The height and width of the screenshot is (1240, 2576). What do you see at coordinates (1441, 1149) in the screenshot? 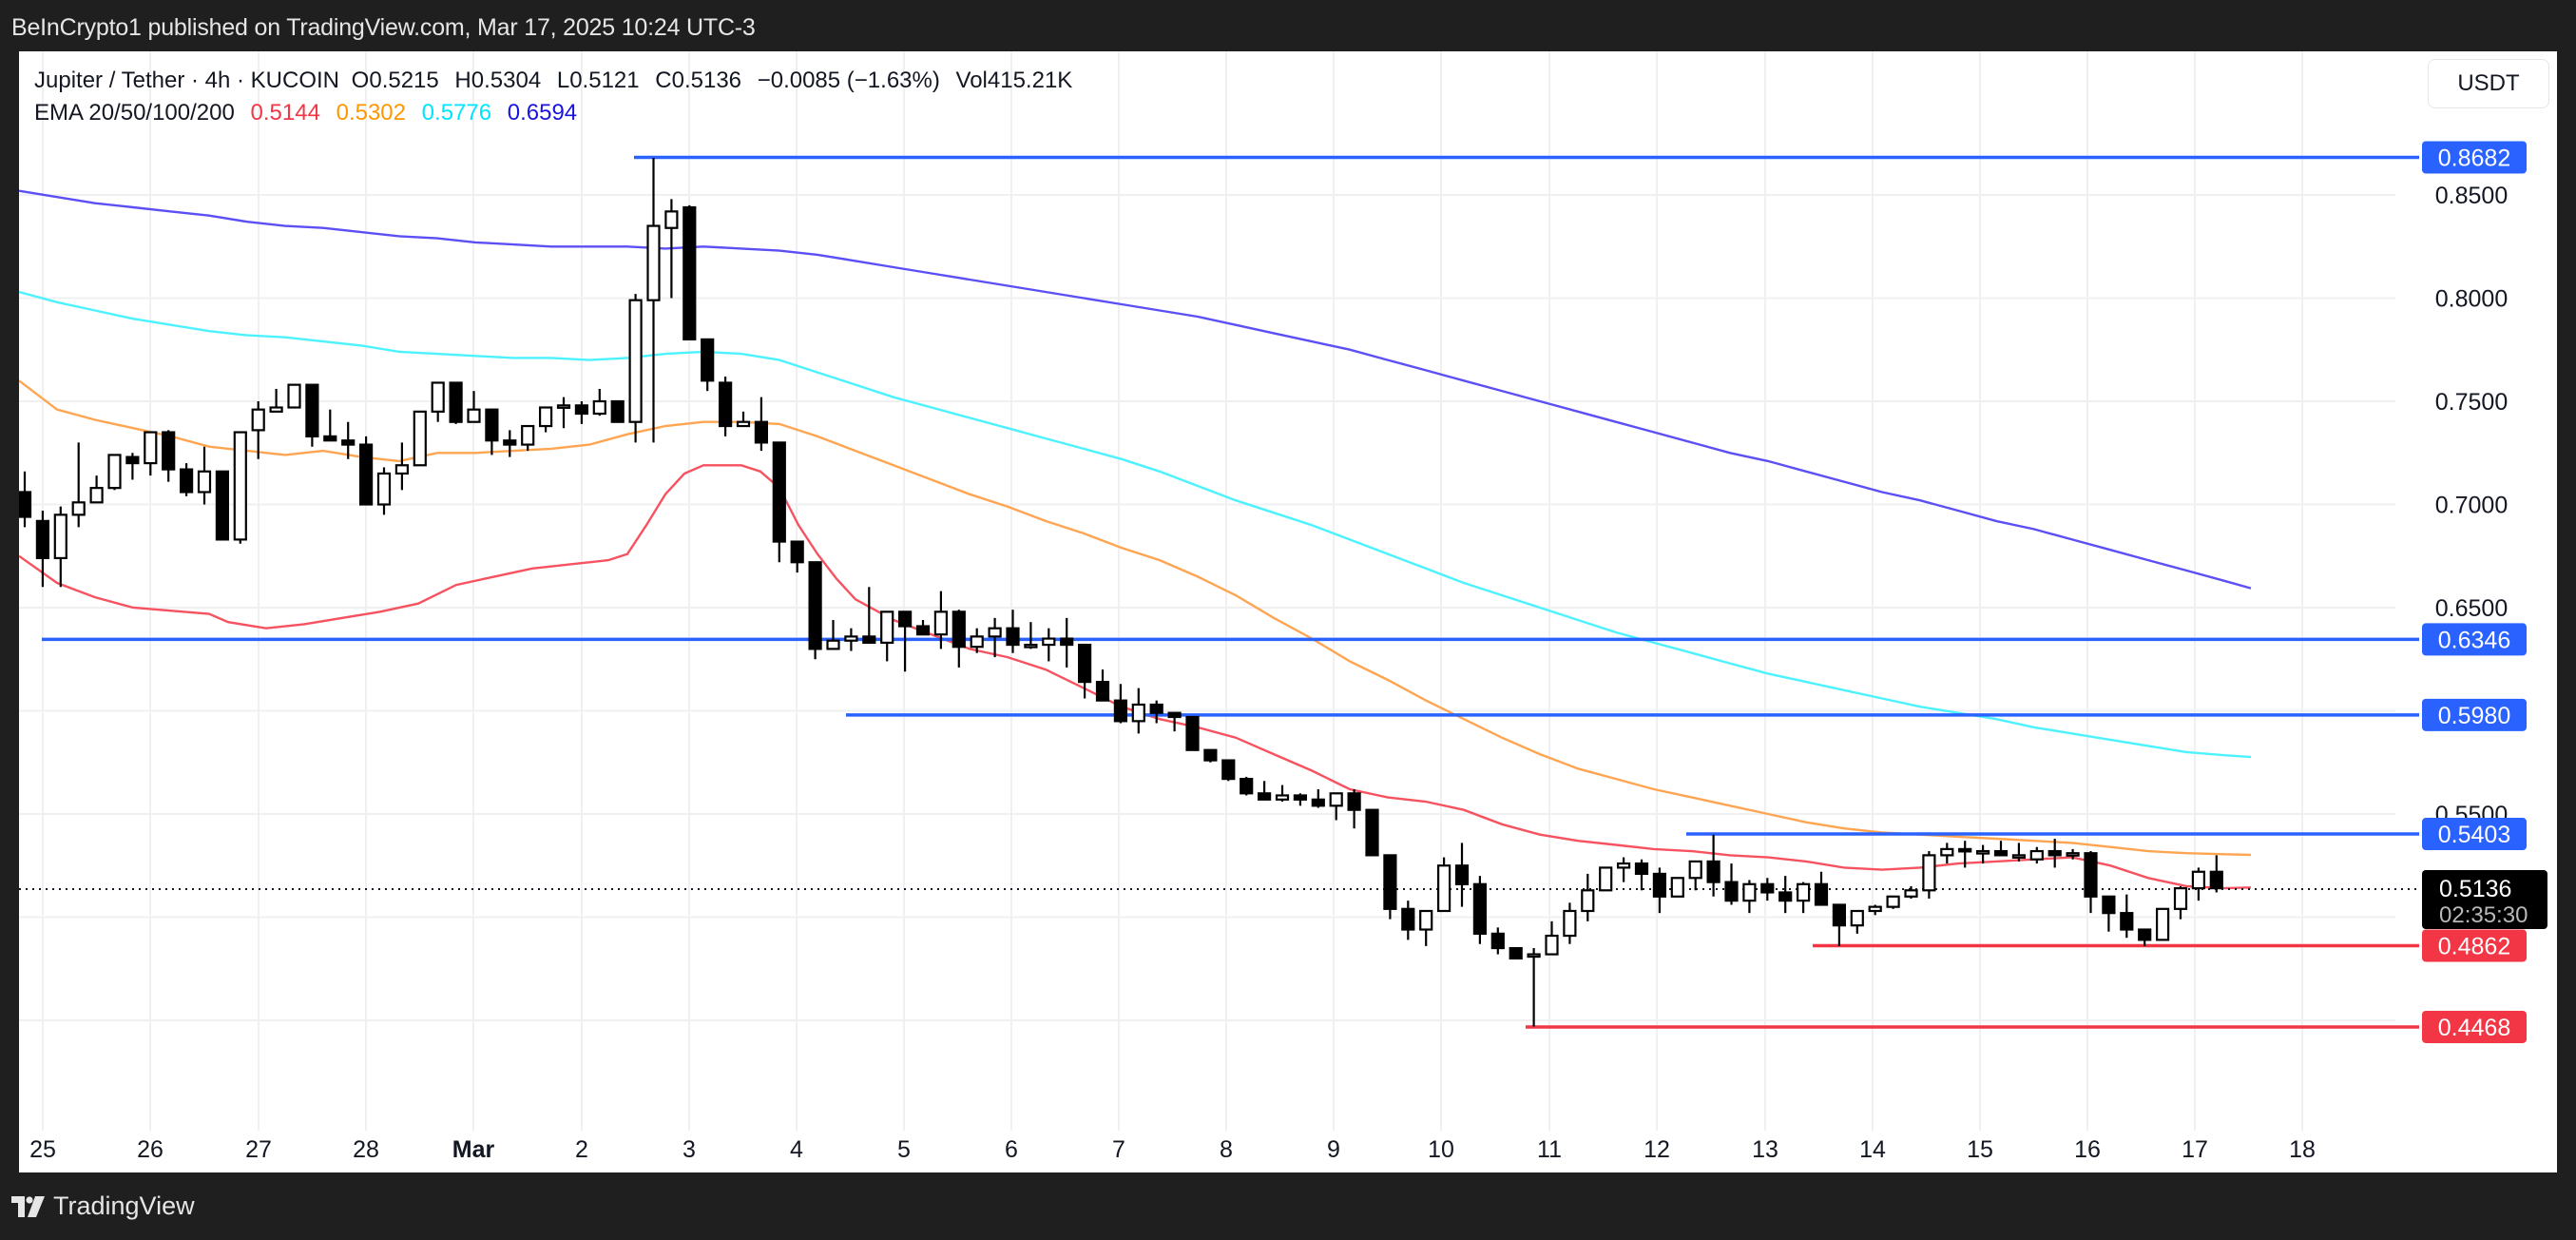
I see `time-tick-label: 10` at bounding box center [1441, 1149].